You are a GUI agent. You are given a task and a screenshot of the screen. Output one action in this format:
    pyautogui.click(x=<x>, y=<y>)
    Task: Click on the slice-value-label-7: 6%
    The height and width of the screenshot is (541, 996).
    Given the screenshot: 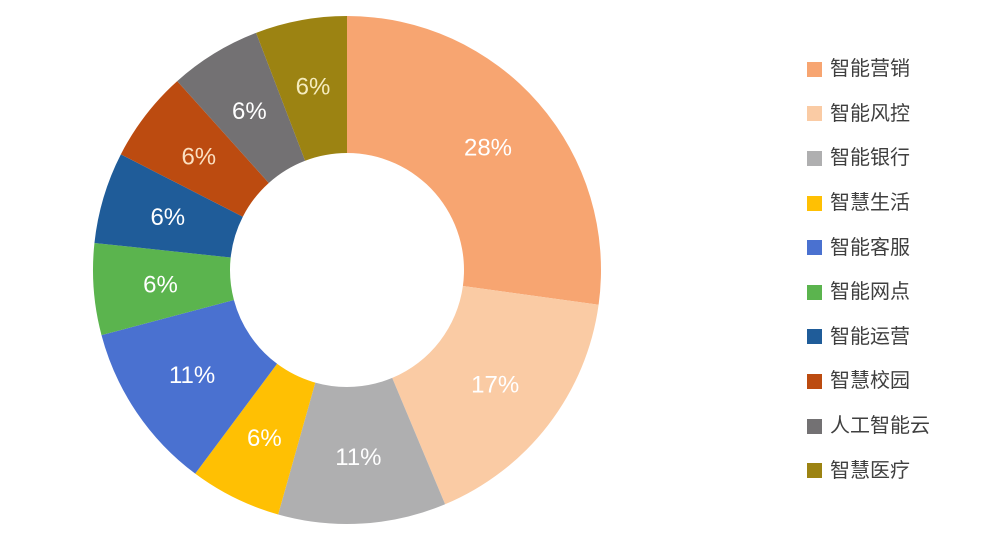 What is the action you would take?
    pyautogui.click(x=198, y=156)
    